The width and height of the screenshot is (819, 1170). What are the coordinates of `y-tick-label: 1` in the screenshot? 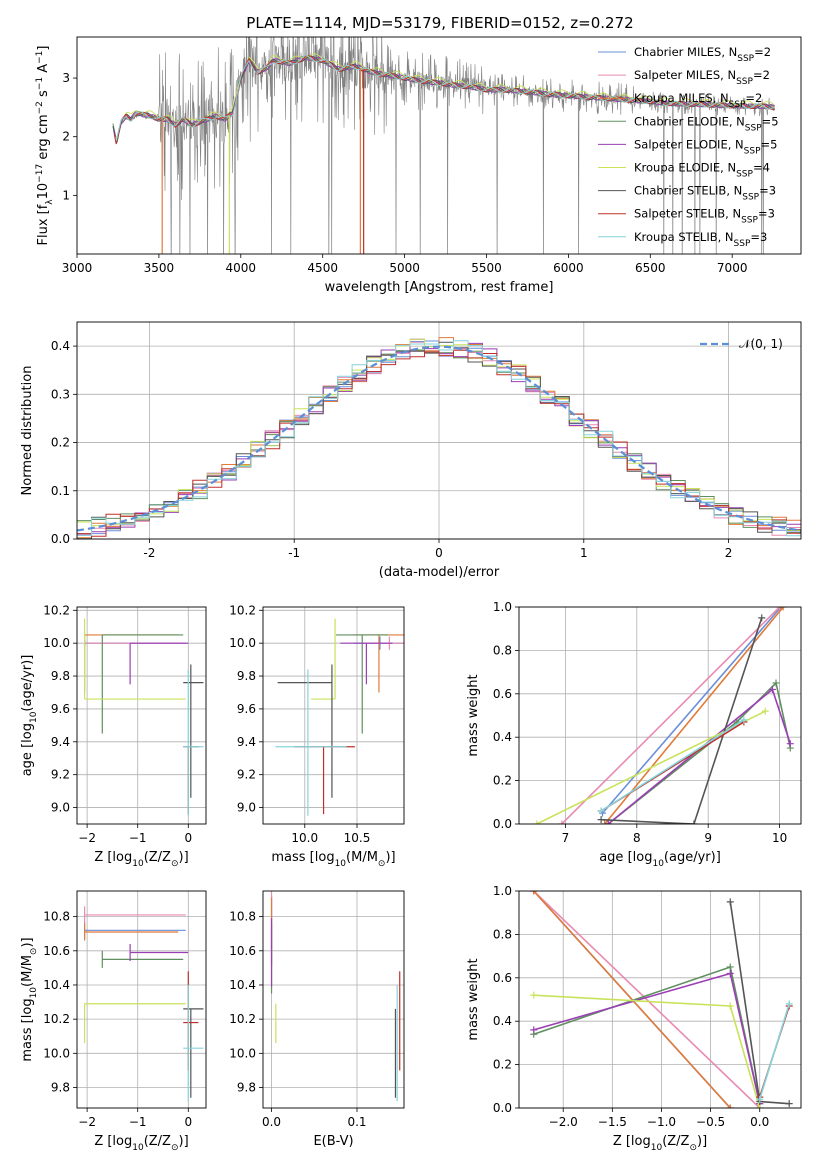 It's located at (66, 195).